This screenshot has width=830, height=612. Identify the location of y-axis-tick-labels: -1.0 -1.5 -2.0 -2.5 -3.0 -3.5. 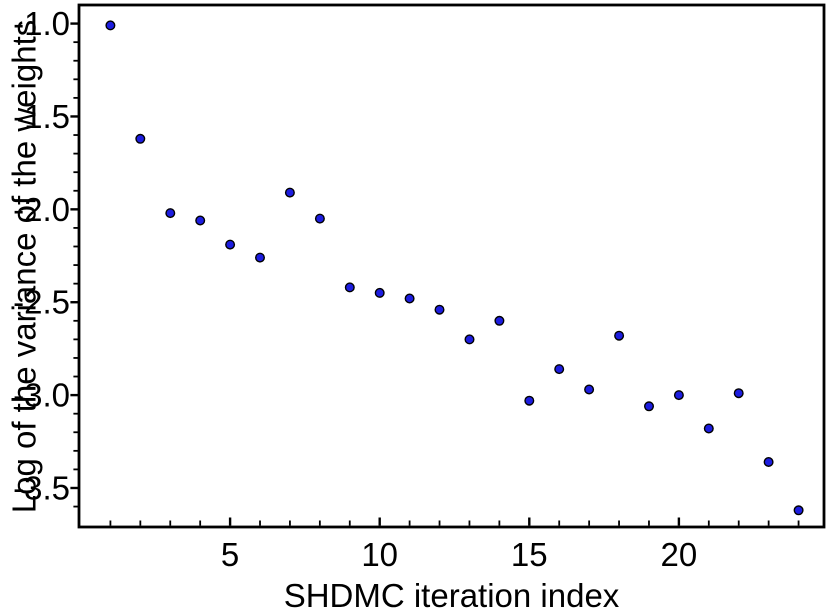
(41, 255).